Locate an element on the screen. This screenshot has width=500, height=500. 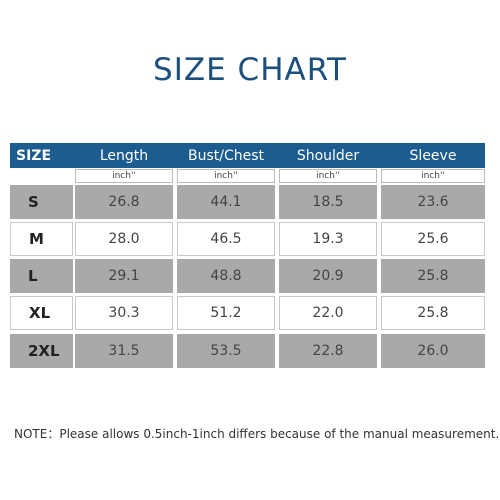
size-label: 2XL is located at coordinates (41, 351).